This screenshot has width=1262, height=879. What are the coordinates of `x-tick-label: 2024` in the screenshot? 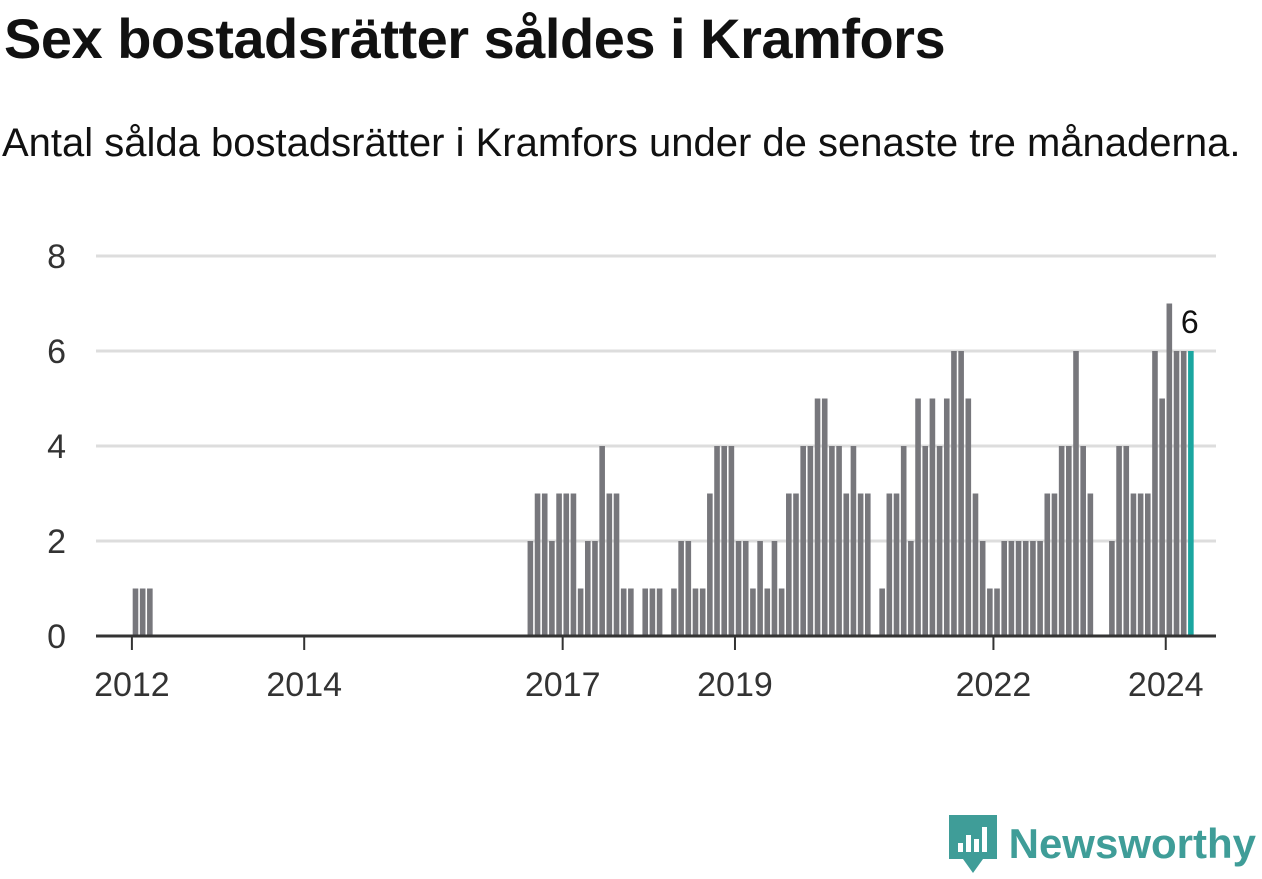 It's located at (1166, 685).